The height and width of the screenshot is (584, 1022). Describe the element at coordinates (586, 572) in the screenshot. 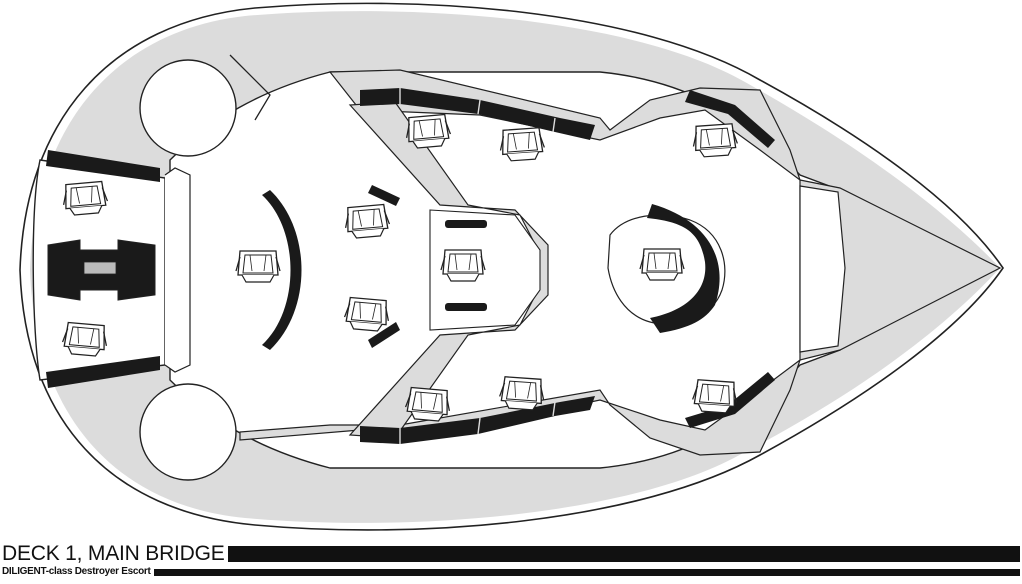

I see `subtitle-rule` at that location.